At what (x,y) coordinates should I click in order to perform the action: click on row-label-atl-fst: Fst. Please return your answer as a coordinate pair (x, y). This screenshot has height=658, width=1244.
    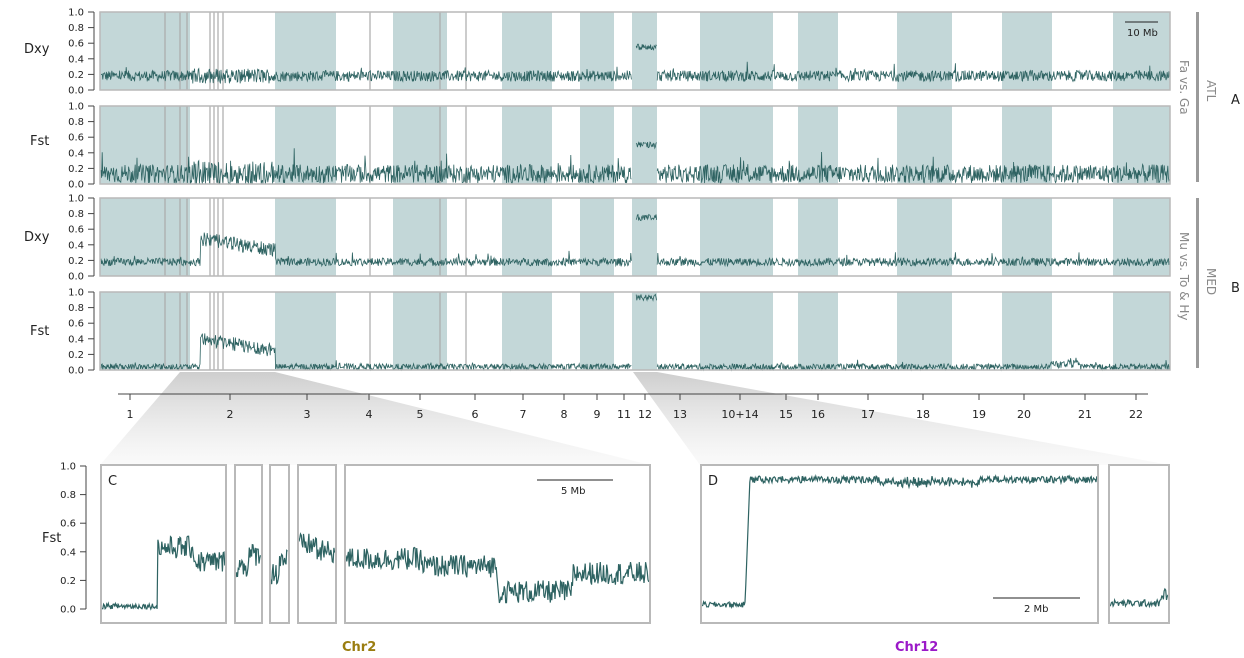
    Looking at the image, I should click on (39, 141).